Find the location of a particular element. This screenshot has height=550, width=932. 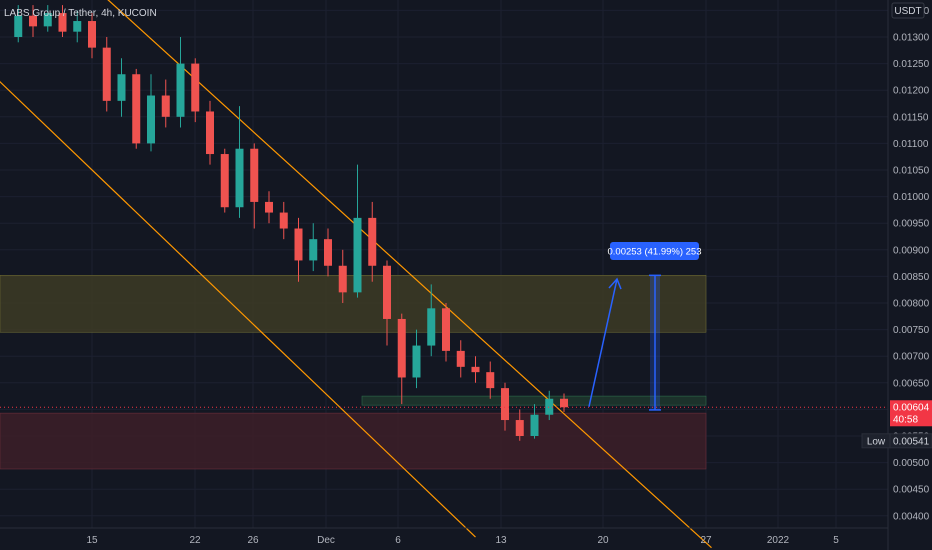

price-tick-14: 0.00650 is located at coordinates (911, 383).